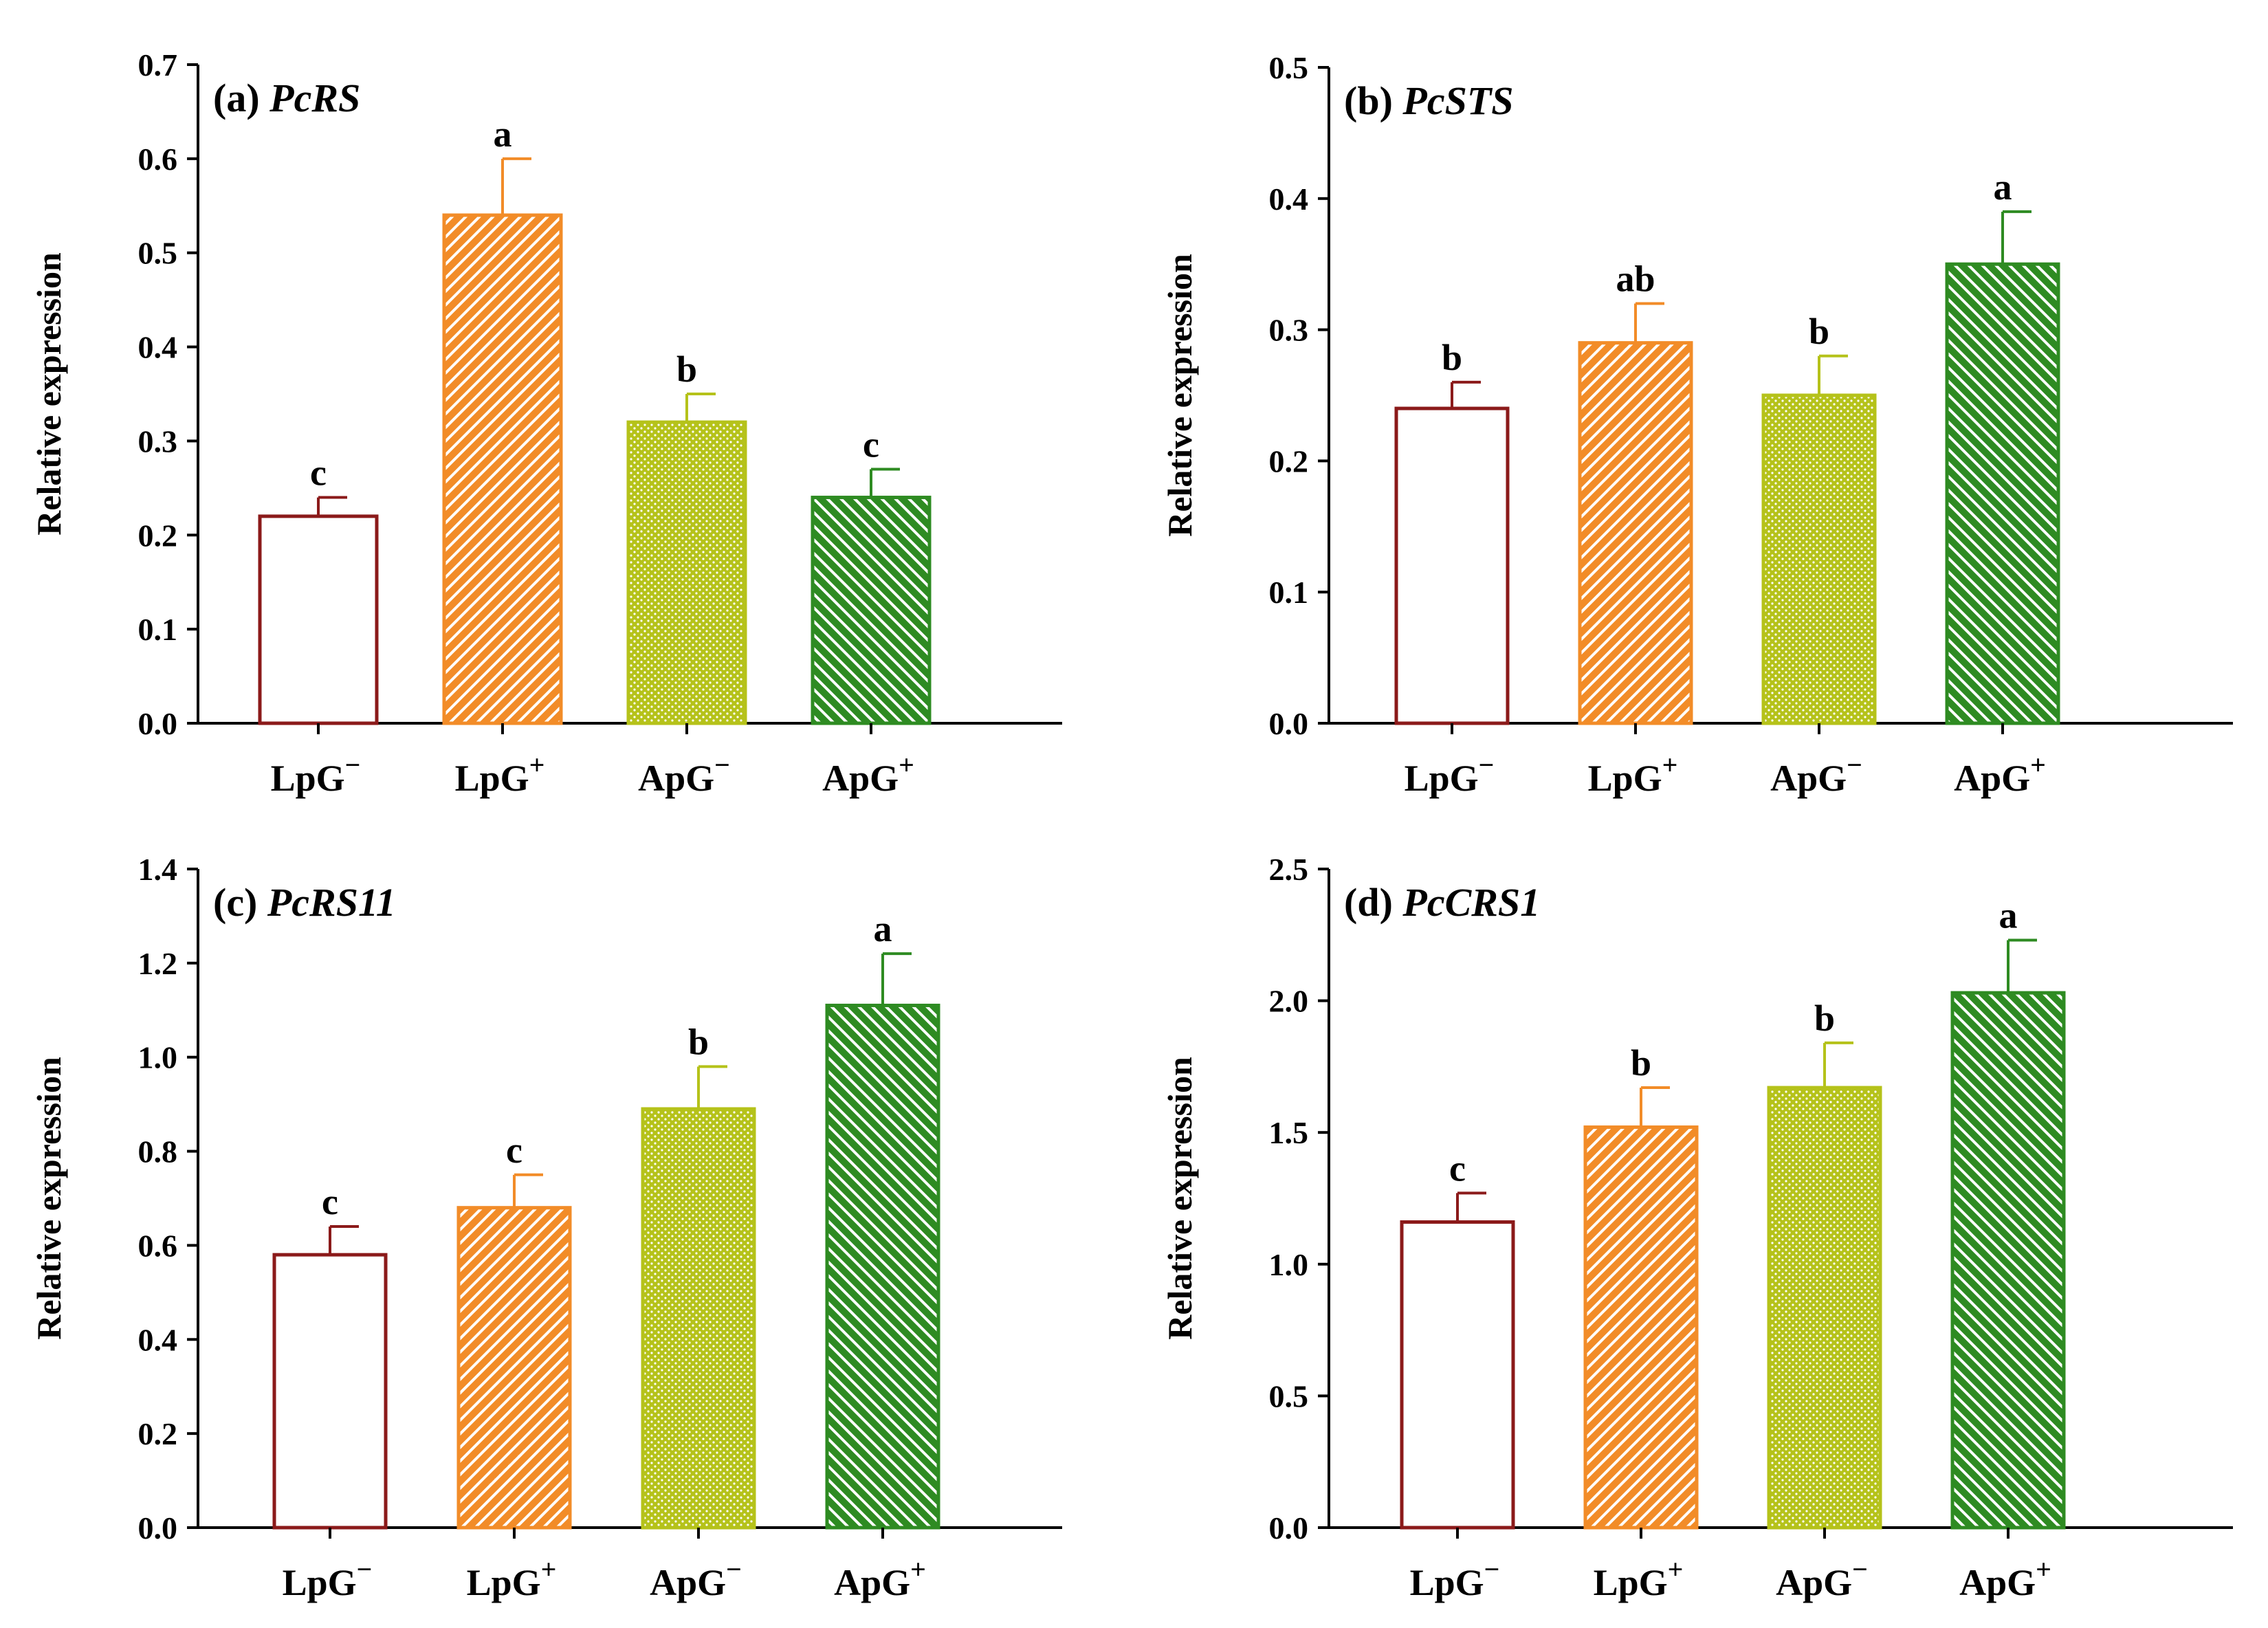  What do you see at coordinates (1635, 278) in the screenshot?
I see `significance-letter: ab` at bounding box center [1635, 278].